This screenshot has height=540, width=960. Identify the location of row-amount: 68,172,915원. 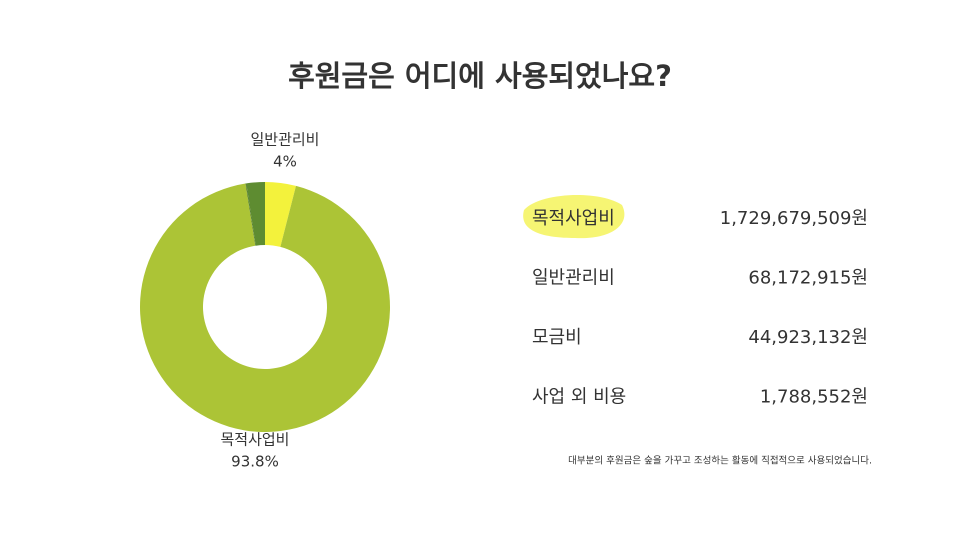
(808, 278).